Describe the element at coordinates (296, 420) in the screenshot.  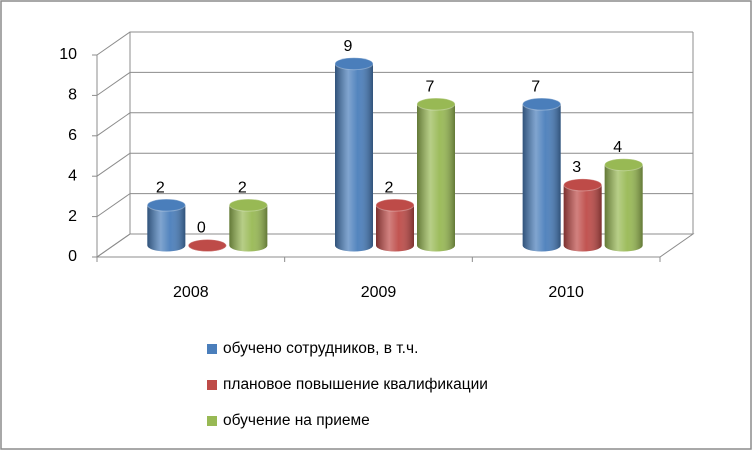
I see `legend-label: обучение на приеме` at that location.